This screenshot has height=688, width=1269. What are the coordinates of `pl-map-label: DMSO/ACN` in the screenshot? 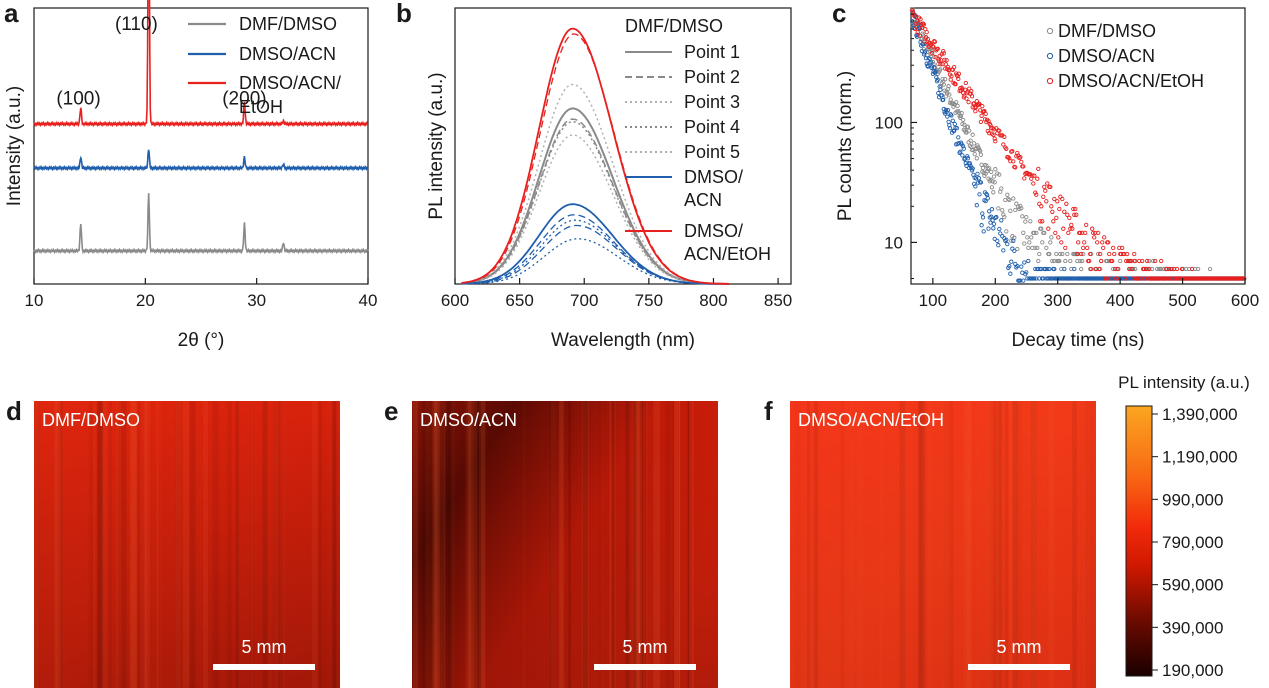 It's located at (468, 420).